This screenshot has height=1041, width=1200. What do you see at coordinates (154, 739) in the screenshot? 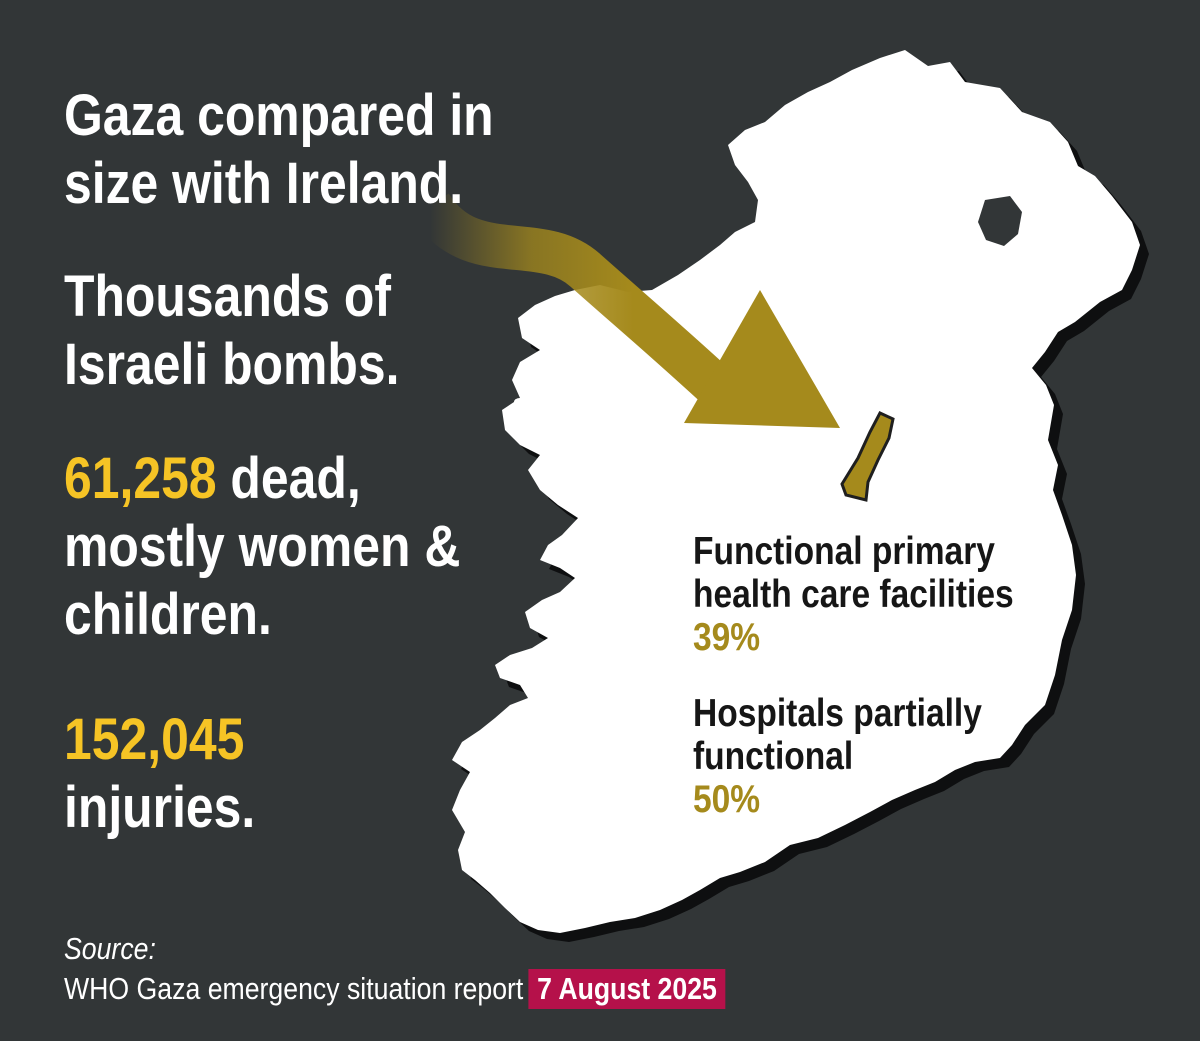
I see `injuries-count: 152,045` at bounding box center [154, 739].